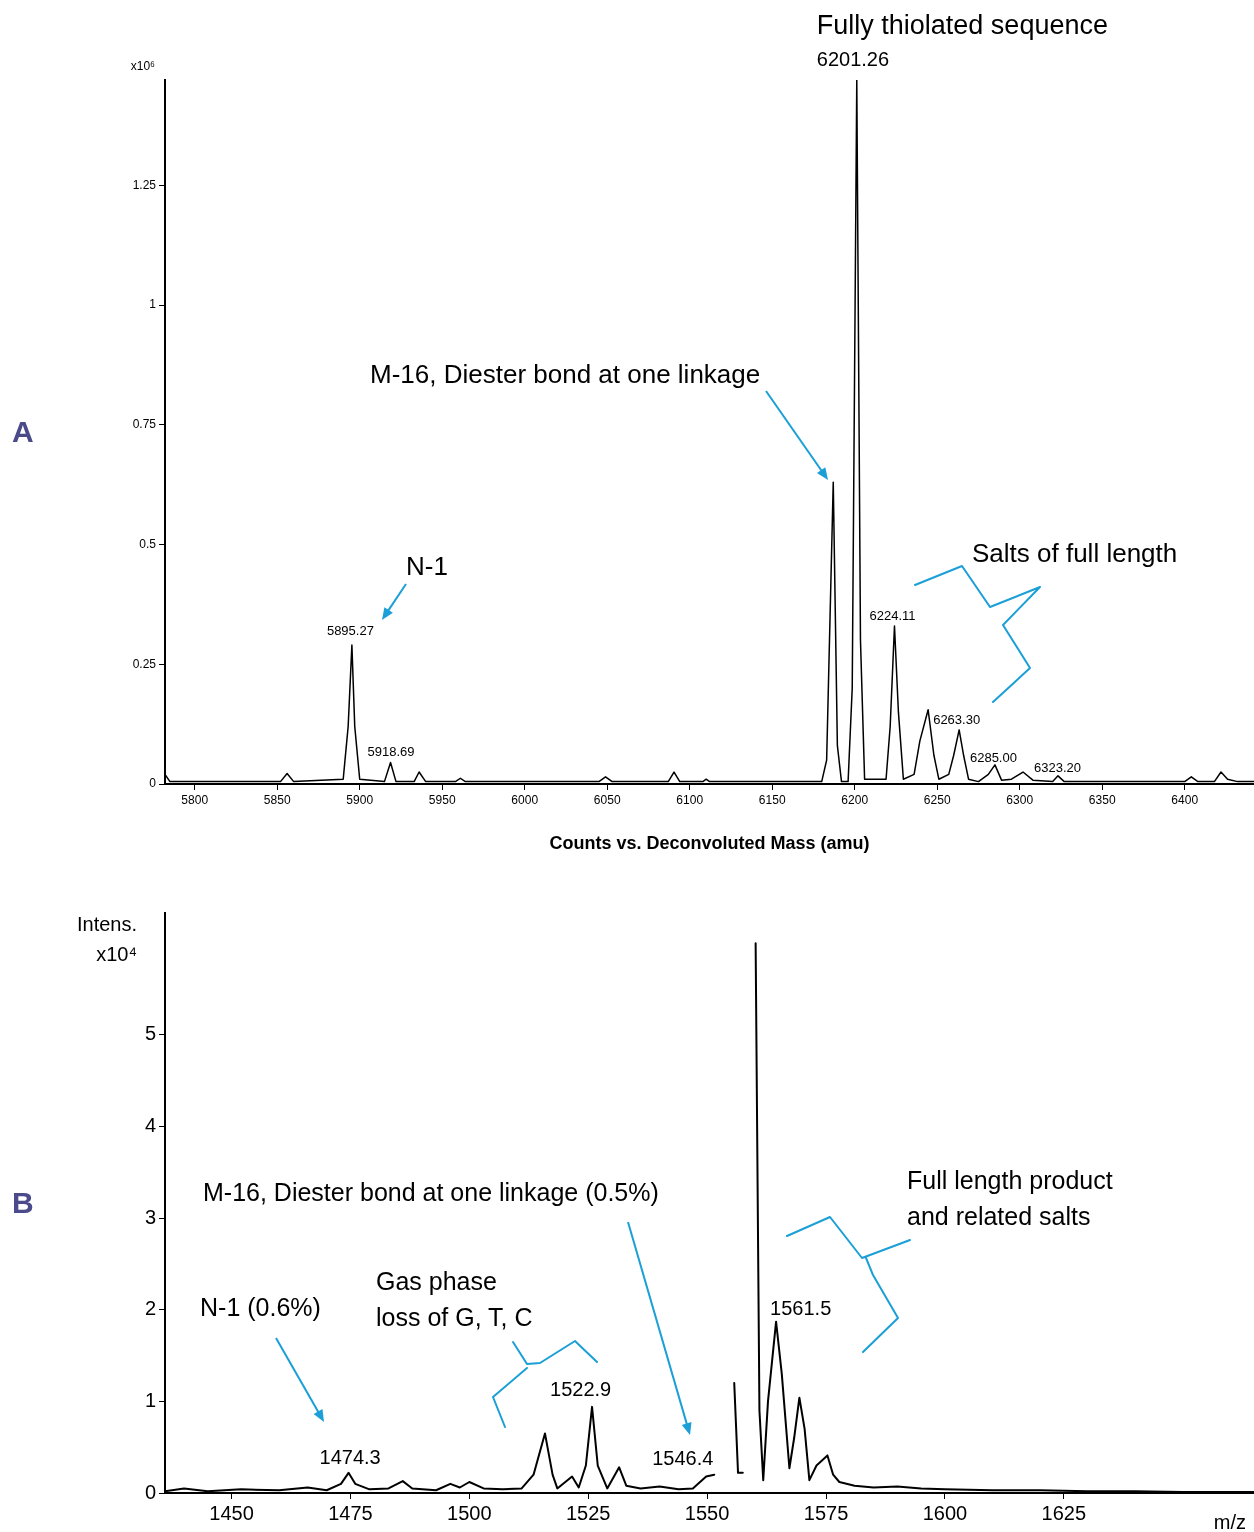 This screenshot has height=1532, width=1254. Describe the element at coordinates (350, 1512) in the screenshot. I see `x-tick-label: 1475` at that location.